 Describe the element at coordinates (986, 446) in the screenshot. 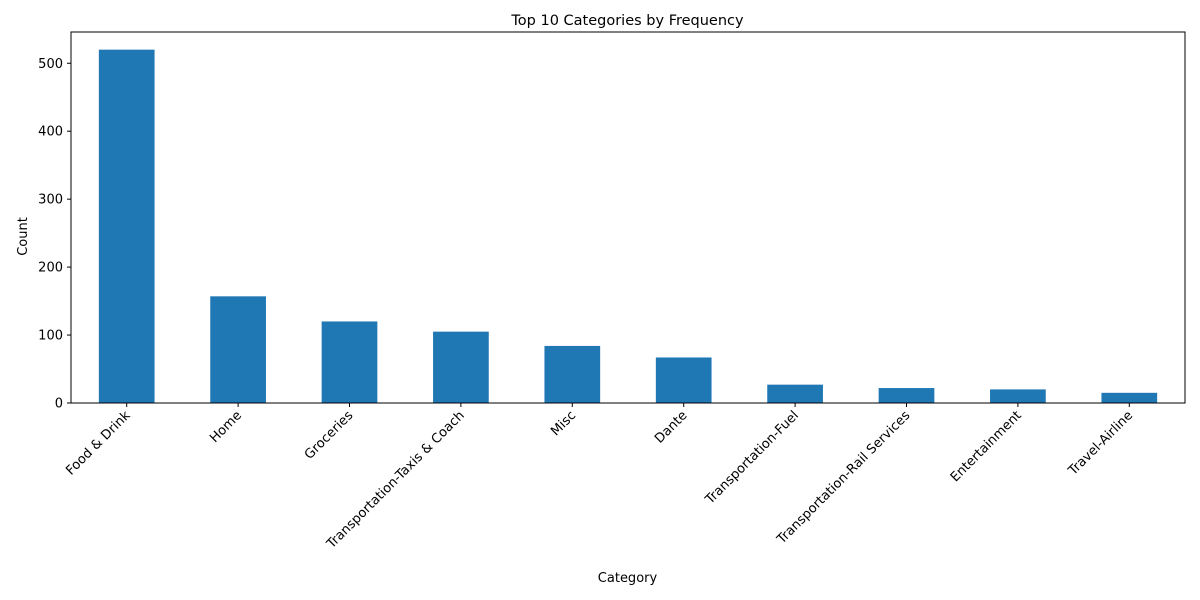

I see `x-tick-label: Entertainment` at that location.